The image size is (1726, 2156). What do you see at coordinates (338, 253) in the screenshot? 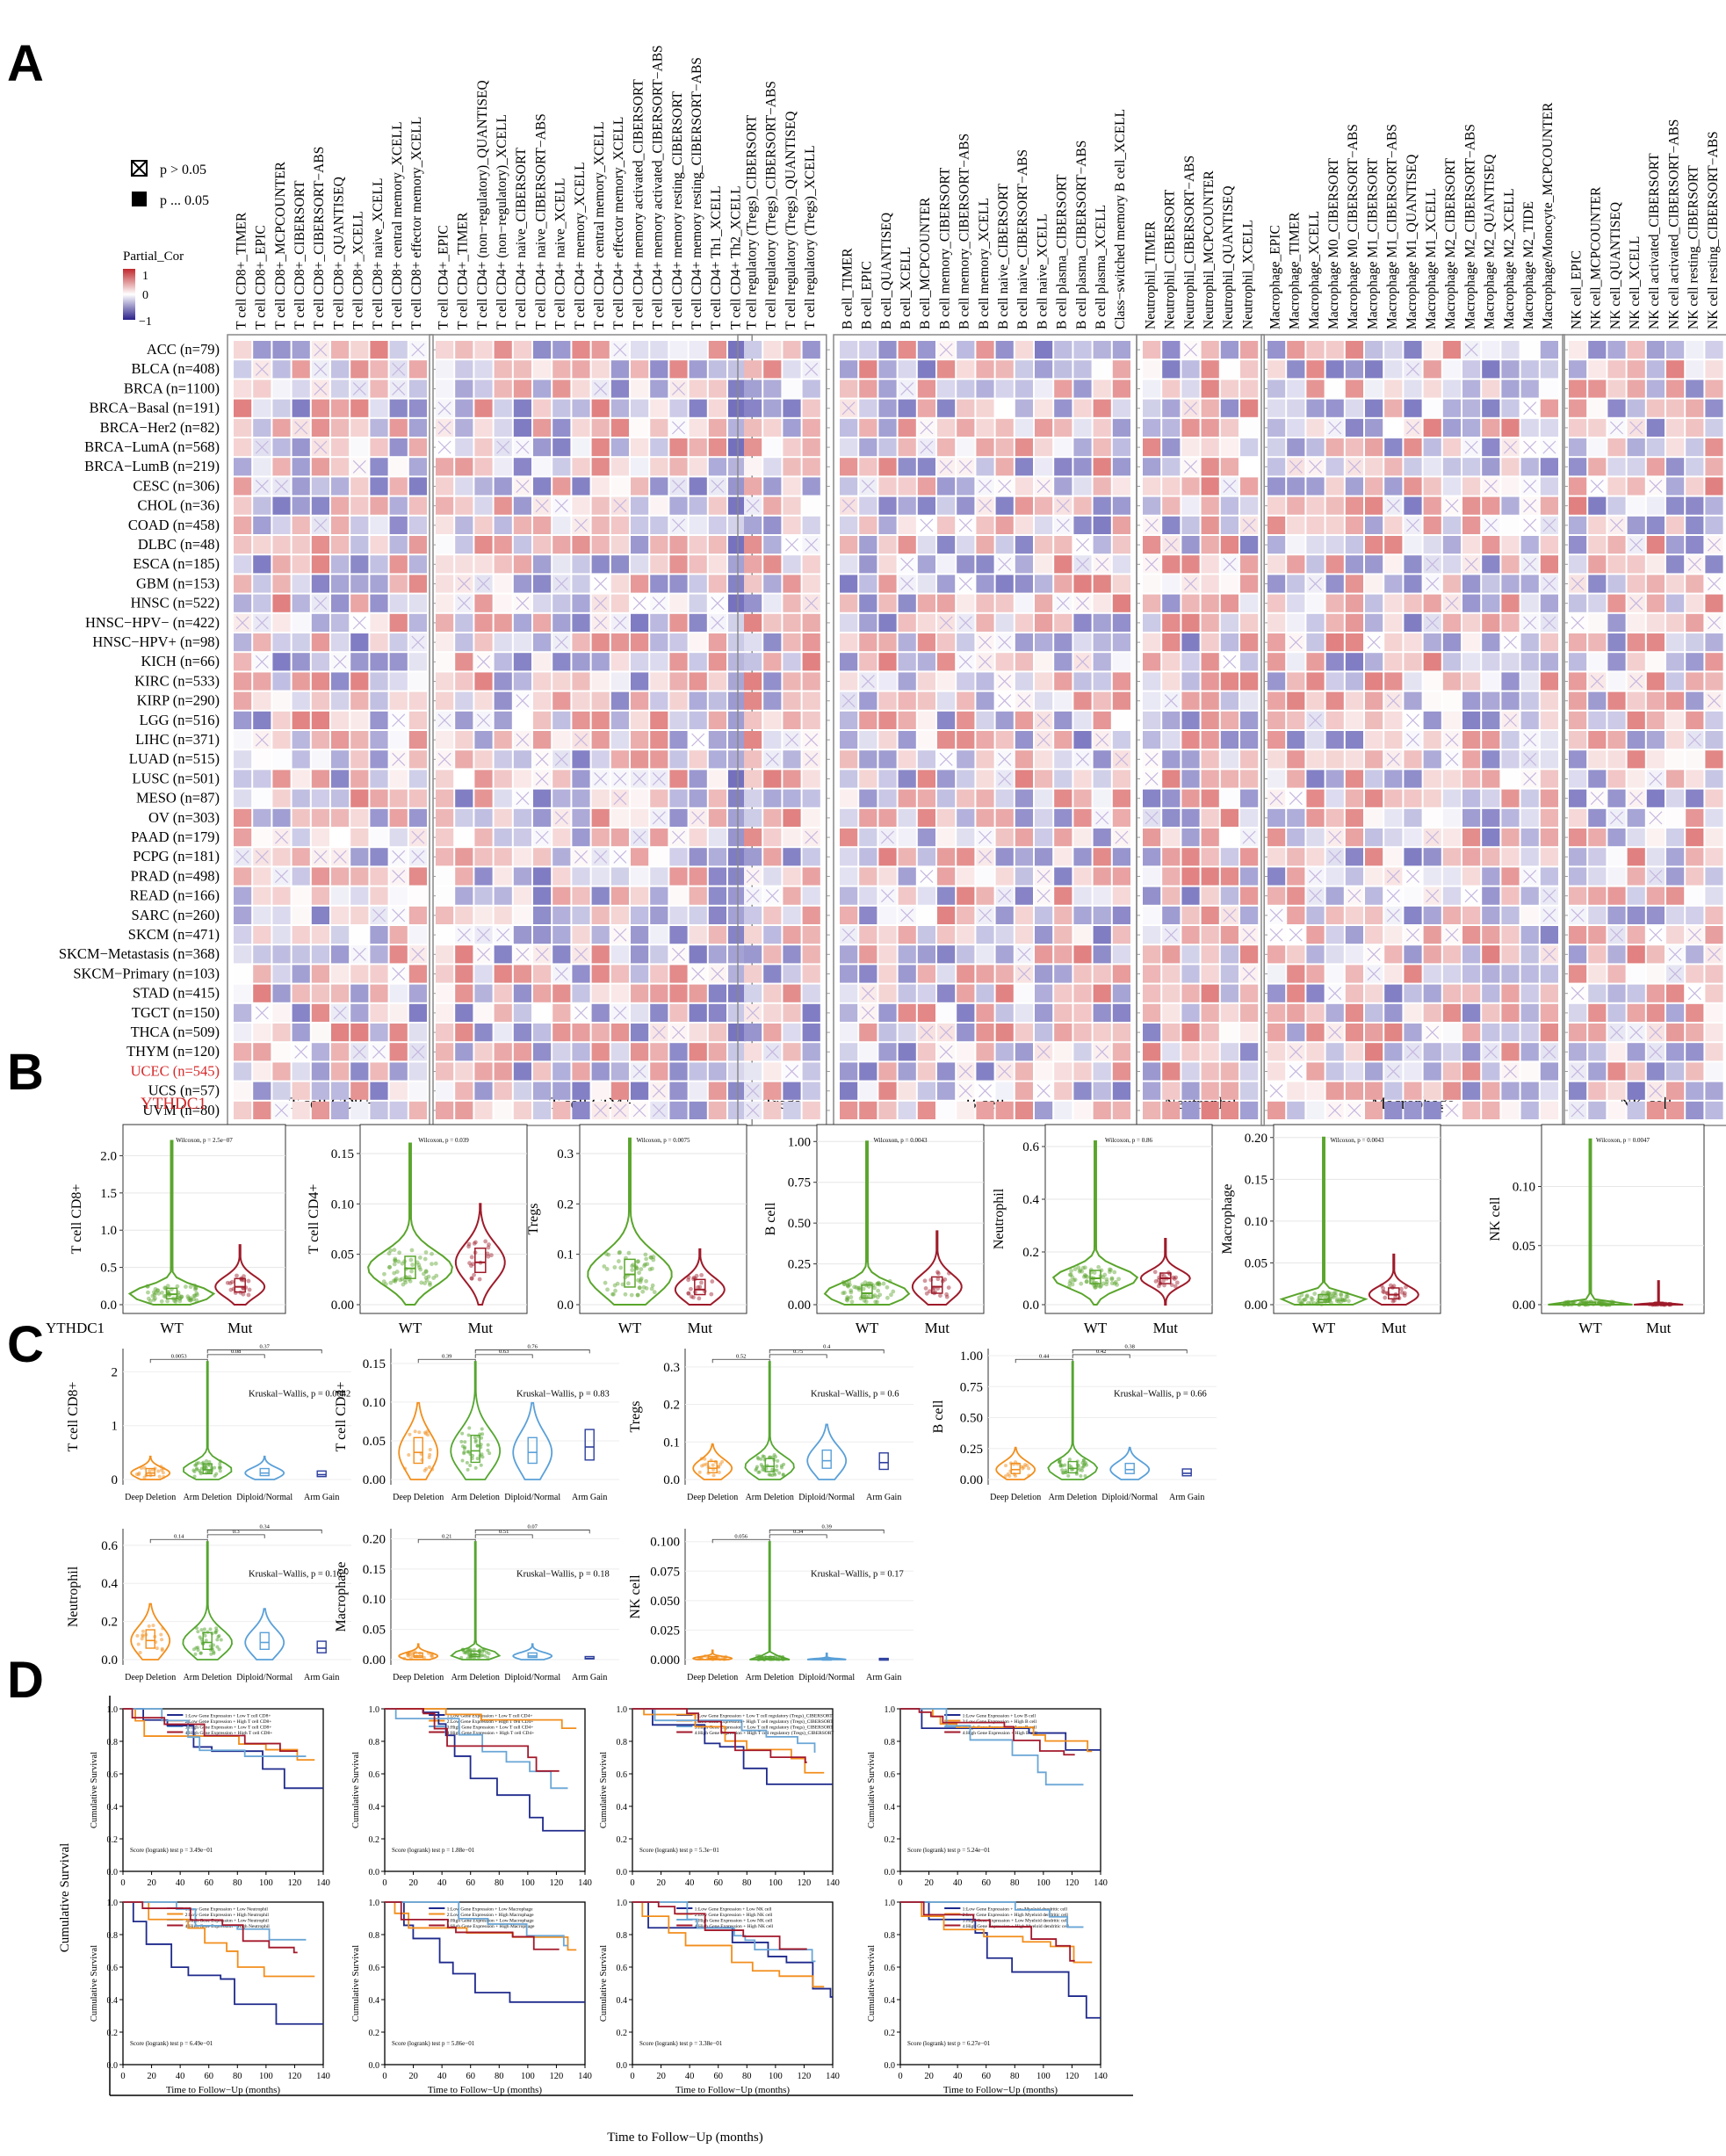
I see `heatmap-column-label: T cell CD8+_QUANTISEQ` at bounding box center [338, 253].